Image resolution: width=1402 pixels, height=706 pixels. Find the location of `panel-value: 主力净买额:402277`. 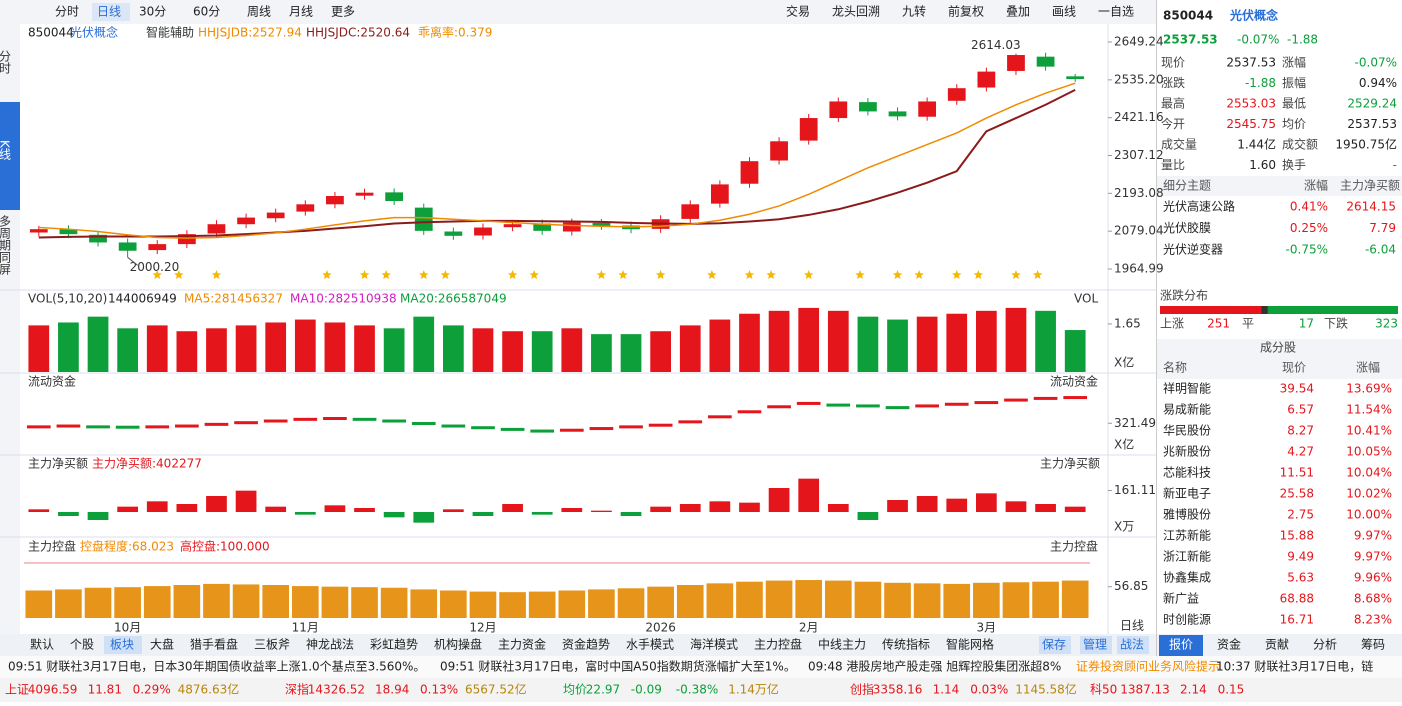

panel-value: 主力净买额:402277 is located at coordinates (147, 464).